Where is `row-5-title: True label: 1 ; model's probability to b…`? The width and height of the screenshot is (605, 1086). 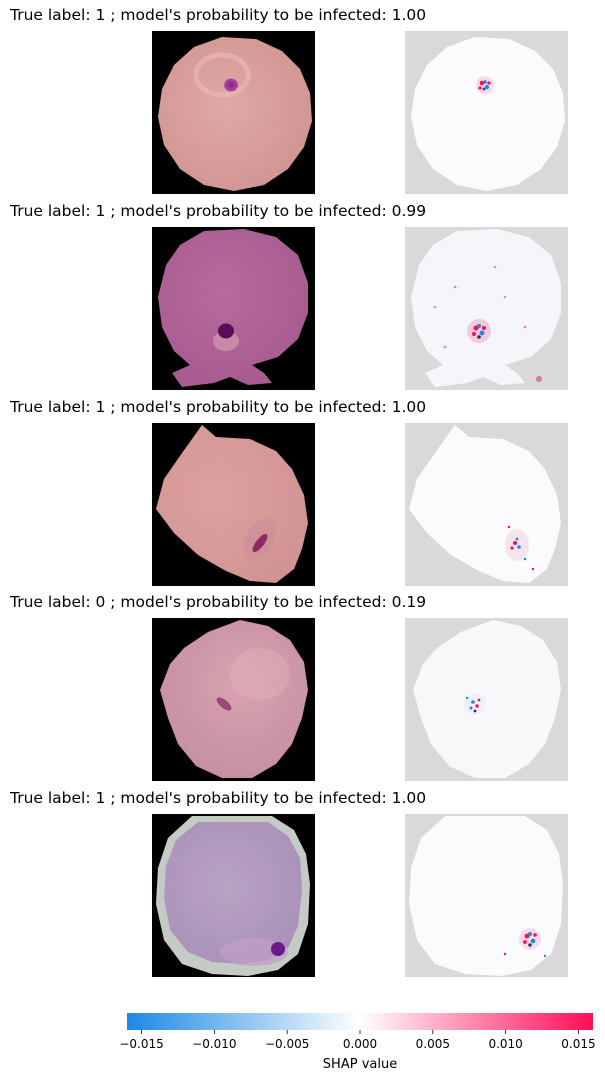 row-5-title: True label: 1 ; model's probability to b… is located at coordinates (218, 798).